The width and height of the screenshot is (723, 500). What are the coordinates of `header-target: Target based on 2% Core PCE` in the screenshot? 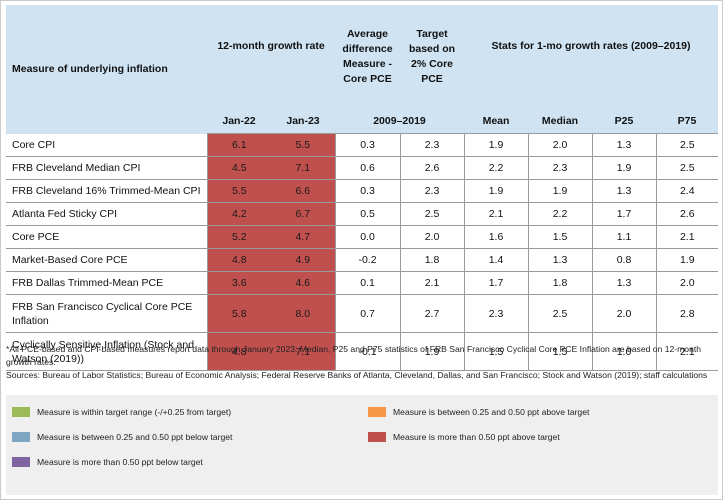 It's located at (432, 57).